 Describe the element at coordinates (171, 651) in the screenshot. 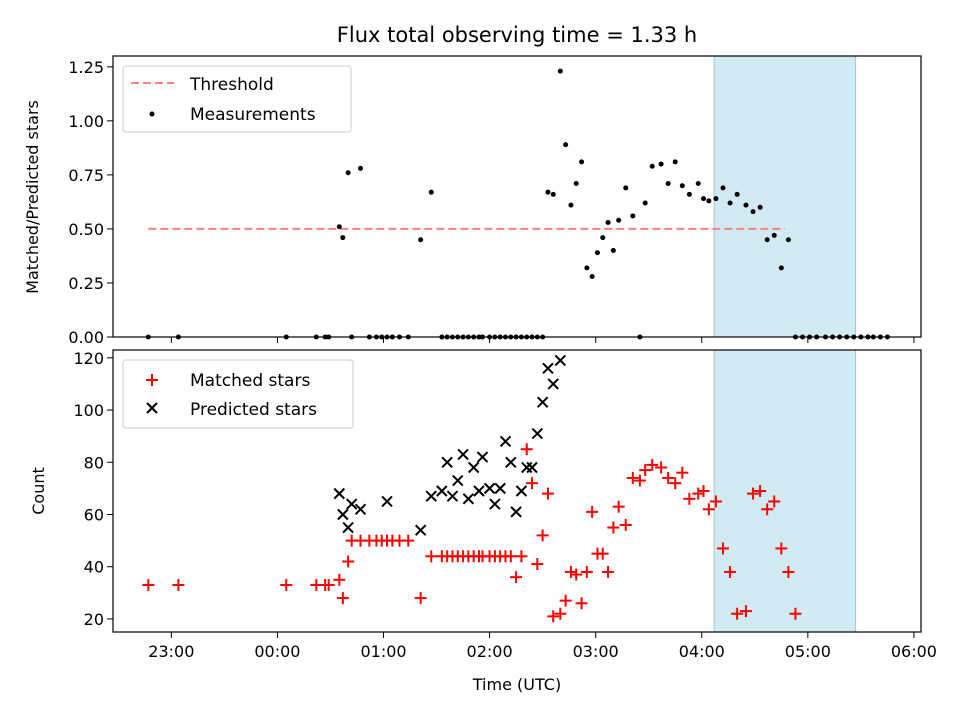

I see `x-tick-label: 23:00` at that location.